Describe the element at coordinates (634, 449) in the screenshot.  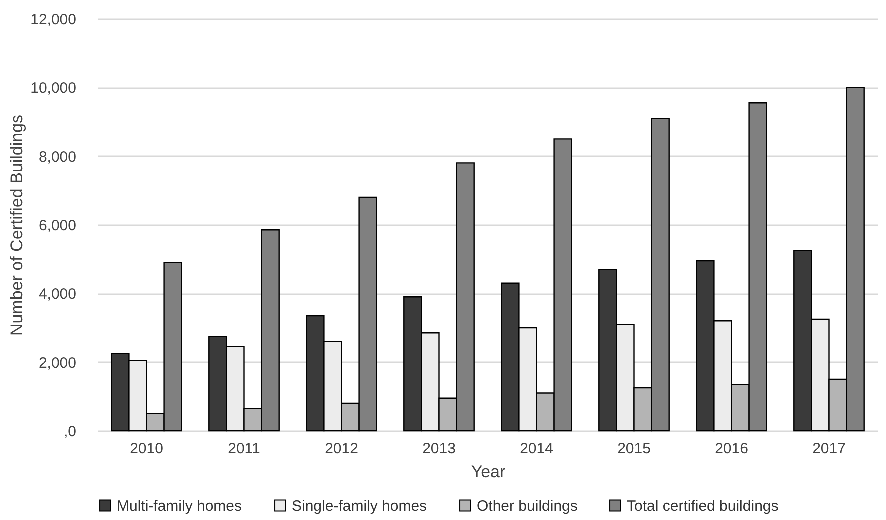
I see `x-tick-label: 2015` at that location.